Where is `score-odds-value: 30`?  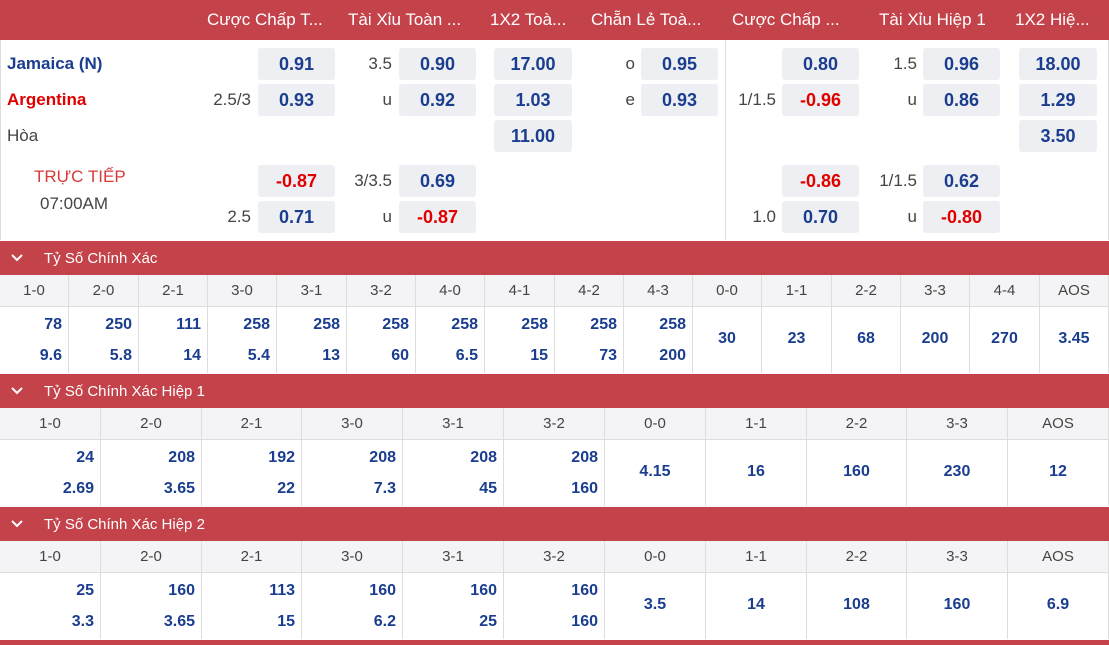
score-odds-value: 30 is located at coordinates (727, 338).